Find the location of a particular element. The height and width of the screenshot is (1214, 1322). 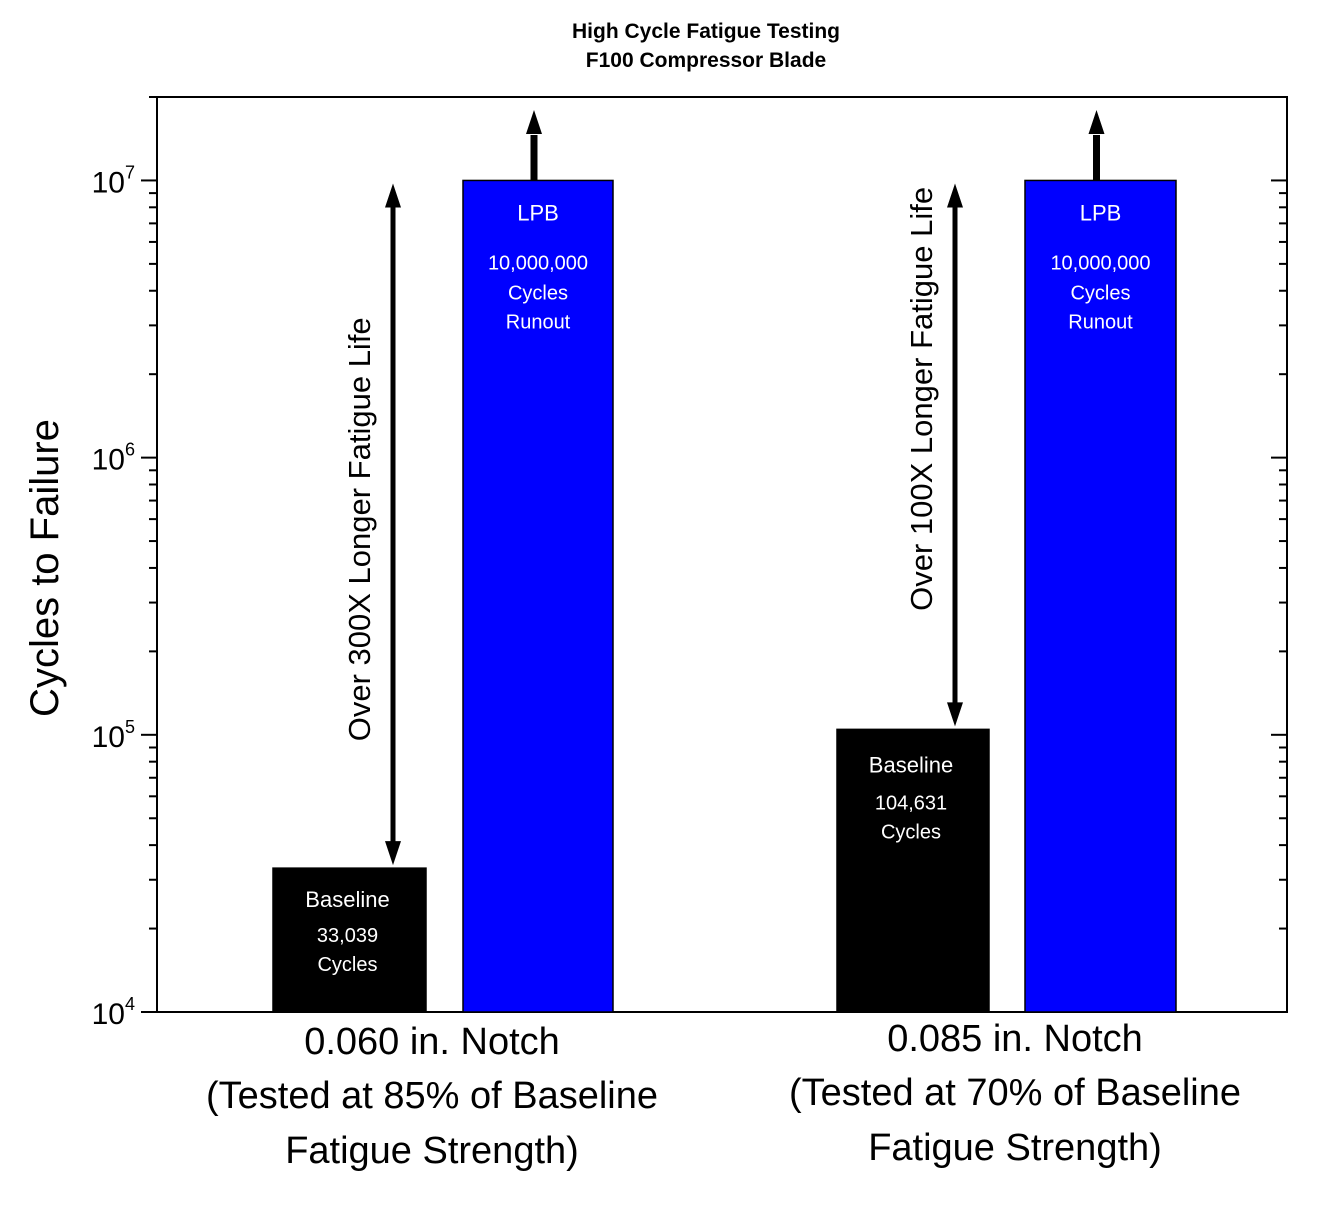

category-label: (Tested at 85% of Baseline is located at coordinates (432, 1096).